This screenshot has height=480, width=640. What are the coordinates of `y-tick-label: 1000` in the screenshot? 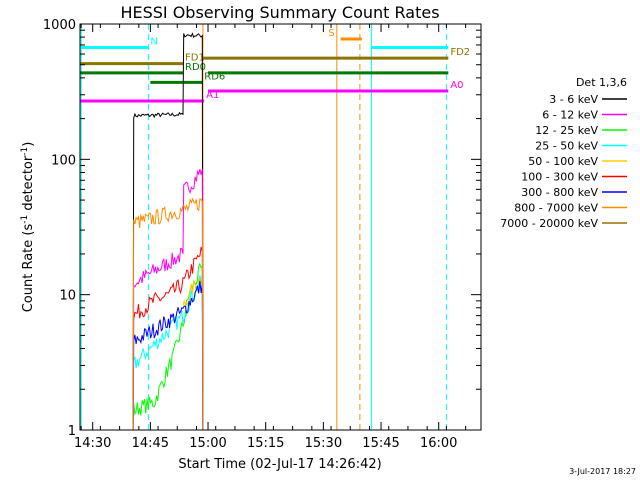 It's located at (59, 25).